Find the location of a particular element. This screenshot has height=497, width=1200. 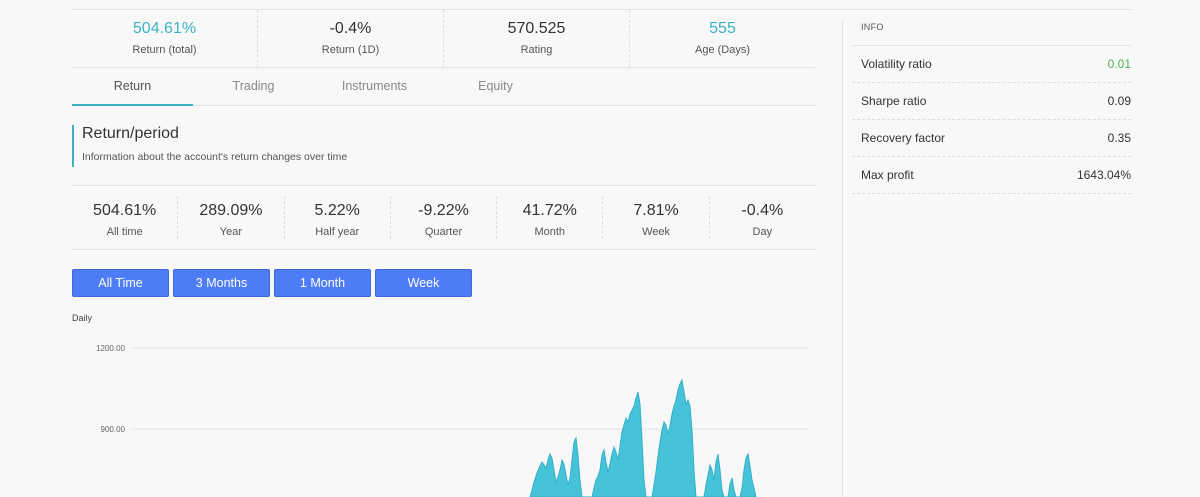

y-tick-label: 1200.00 is located at coordinates (110, 348).